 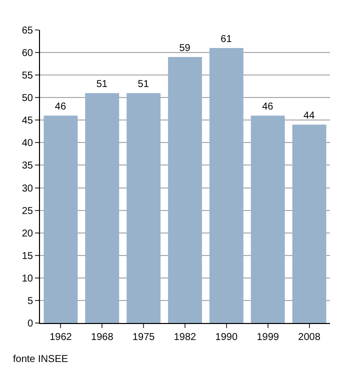 I want to click on source-note: fonte INSEE, so click(x=40, y=359).